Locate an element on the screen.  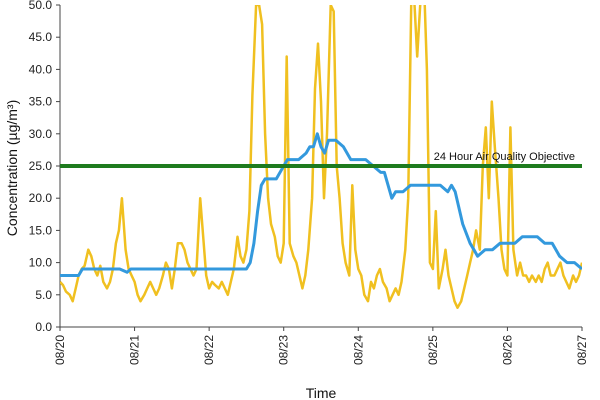
x-tick-label: 08/21 is located at coordinates (135, 350).